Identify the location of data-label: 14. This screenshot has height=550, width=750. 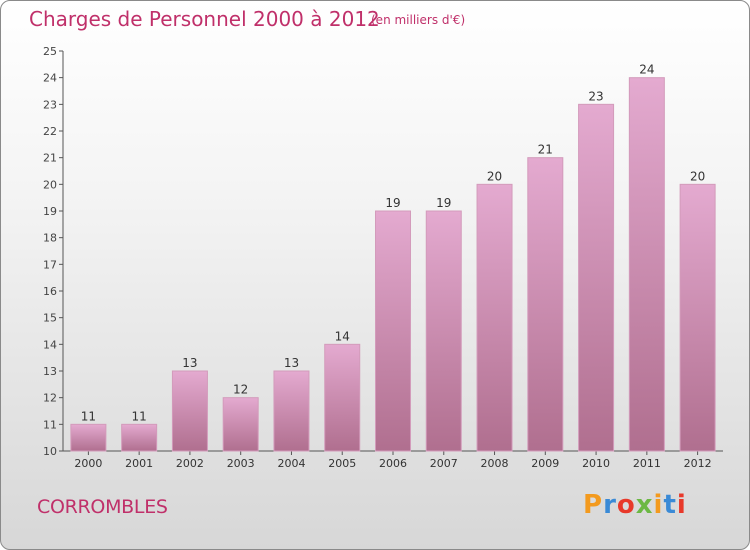
(342, 336).